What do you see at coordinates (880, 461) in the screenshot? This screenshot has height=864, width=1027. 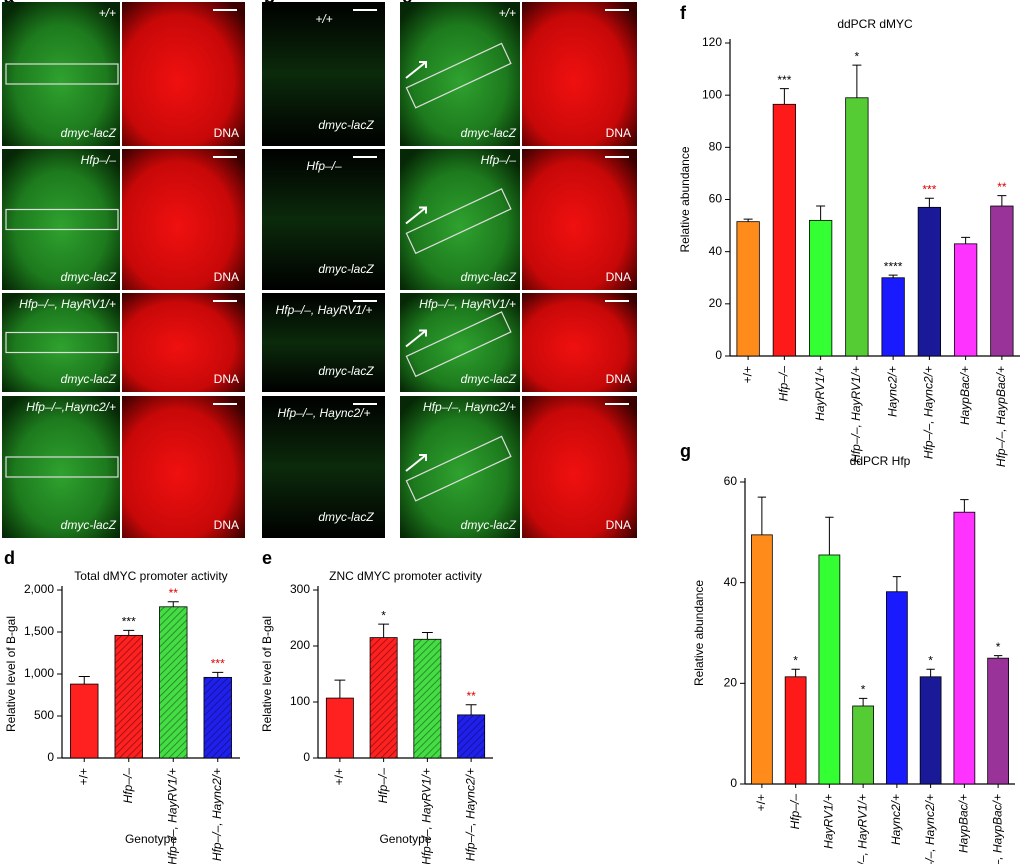 I see `chart-title: ddPCR Hfp` at bounding box center [880, 461].